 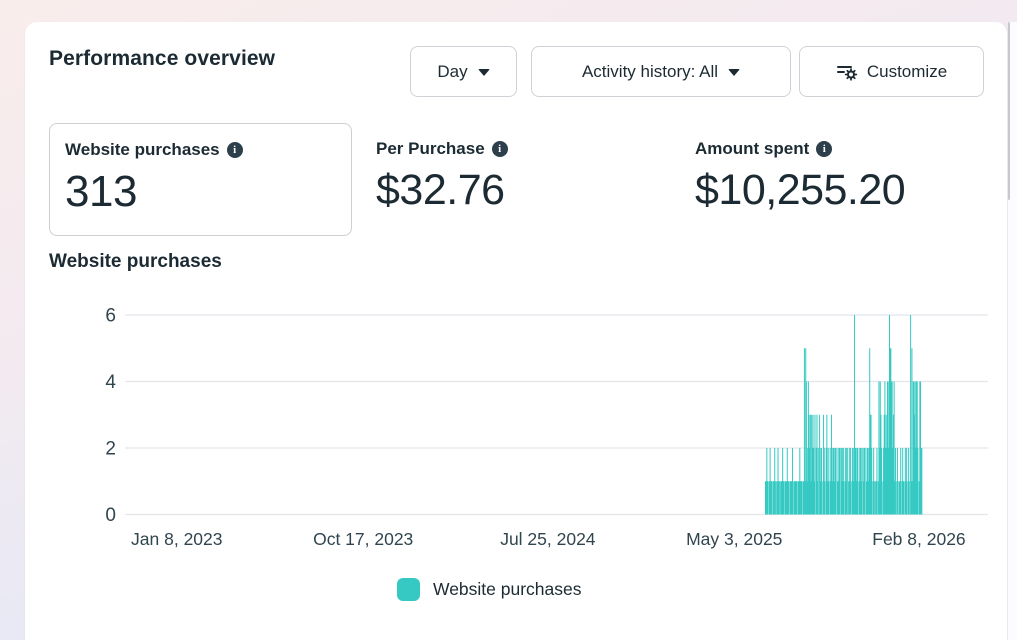 I want to click on legend-label: Website purchases, so click(x=507, y=589).